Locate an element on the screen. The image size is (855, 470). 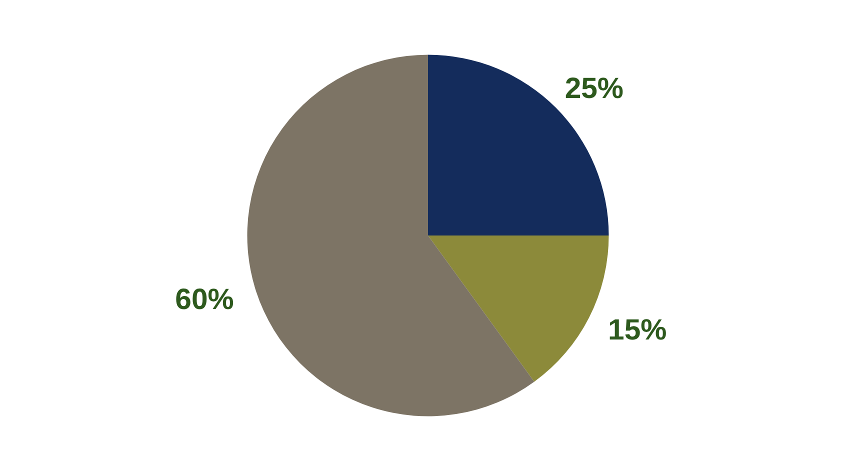
data-label: 25% is located at coordinates (594, 89).